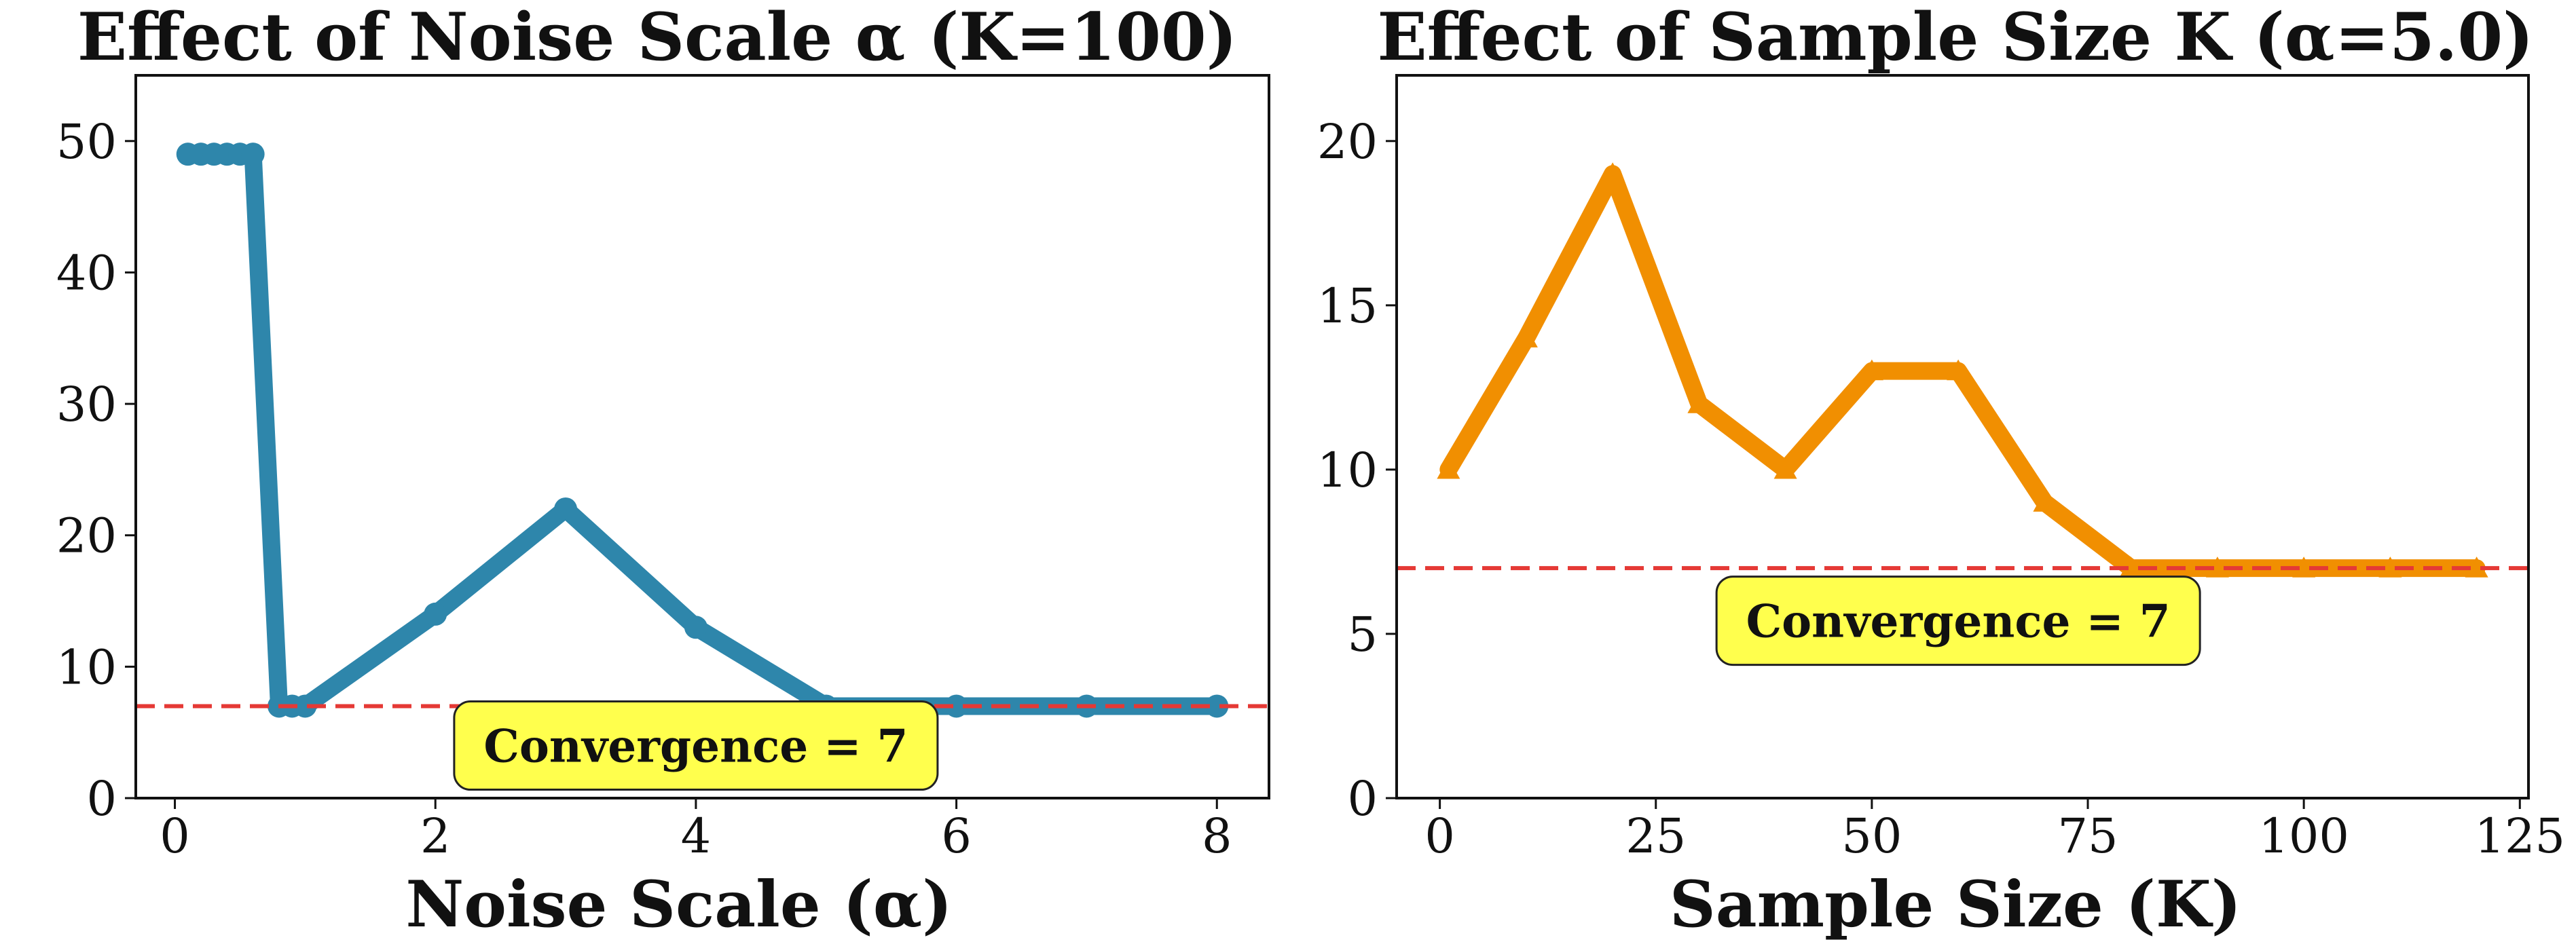  What do you see at coordinates (2087, 836) in the screenshot?
I see `x-tick-label: 75` at bounding box center [2087, 836].